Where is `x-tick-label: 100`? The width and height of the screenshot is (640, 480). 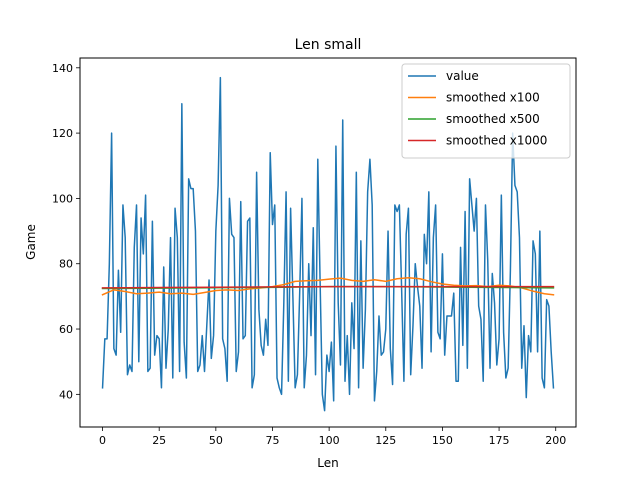
x-tick-label: 100 is located at coordinates (329, 440).